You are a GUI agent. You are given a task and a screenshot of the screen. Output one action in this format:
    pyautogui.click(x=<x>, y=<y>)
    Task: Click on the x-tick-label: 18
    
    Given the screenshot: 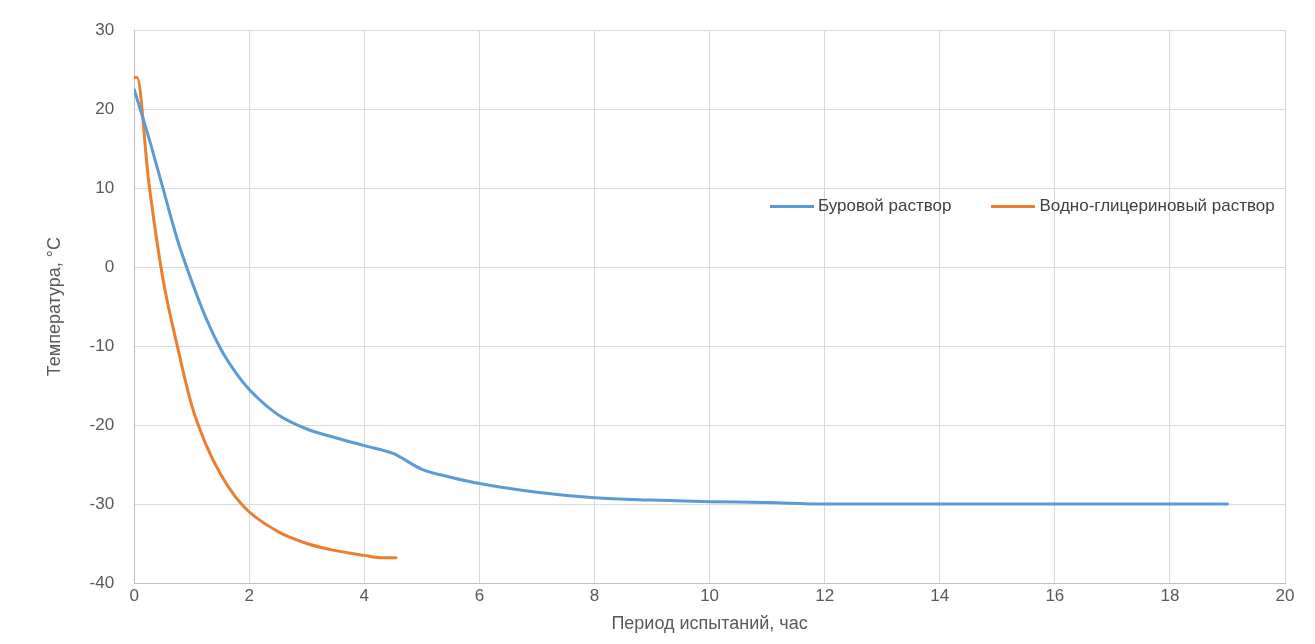 What is the action you would take?
    pyautogui.click(x=1170, y=595)
    